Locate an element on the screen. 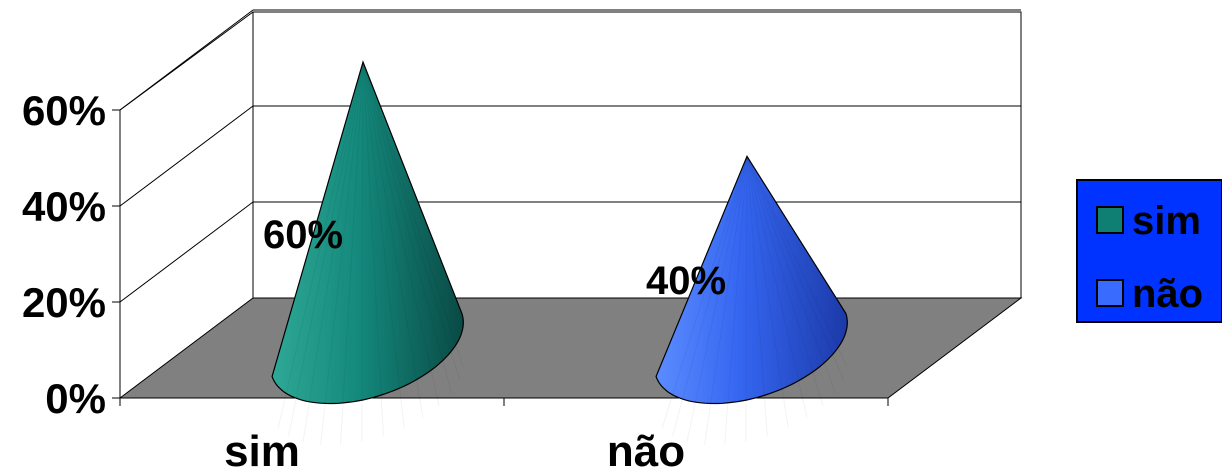 This screenshot has width=1222, height=472. y-axis-ticks: 0% 20% 40% 60% is located at coordinates (71, 254).